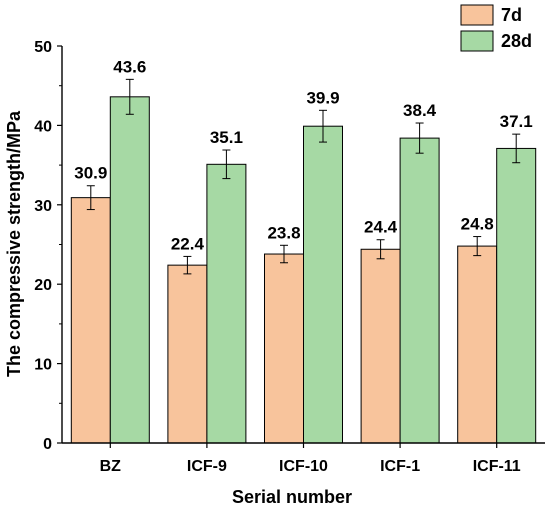 Image resolution: width=550 pixels, height=511 pixels. What do you see at coordinates (129, 270) in the screenshot?
I see `bar-28d-BZ` at bounding box center [129, 270].